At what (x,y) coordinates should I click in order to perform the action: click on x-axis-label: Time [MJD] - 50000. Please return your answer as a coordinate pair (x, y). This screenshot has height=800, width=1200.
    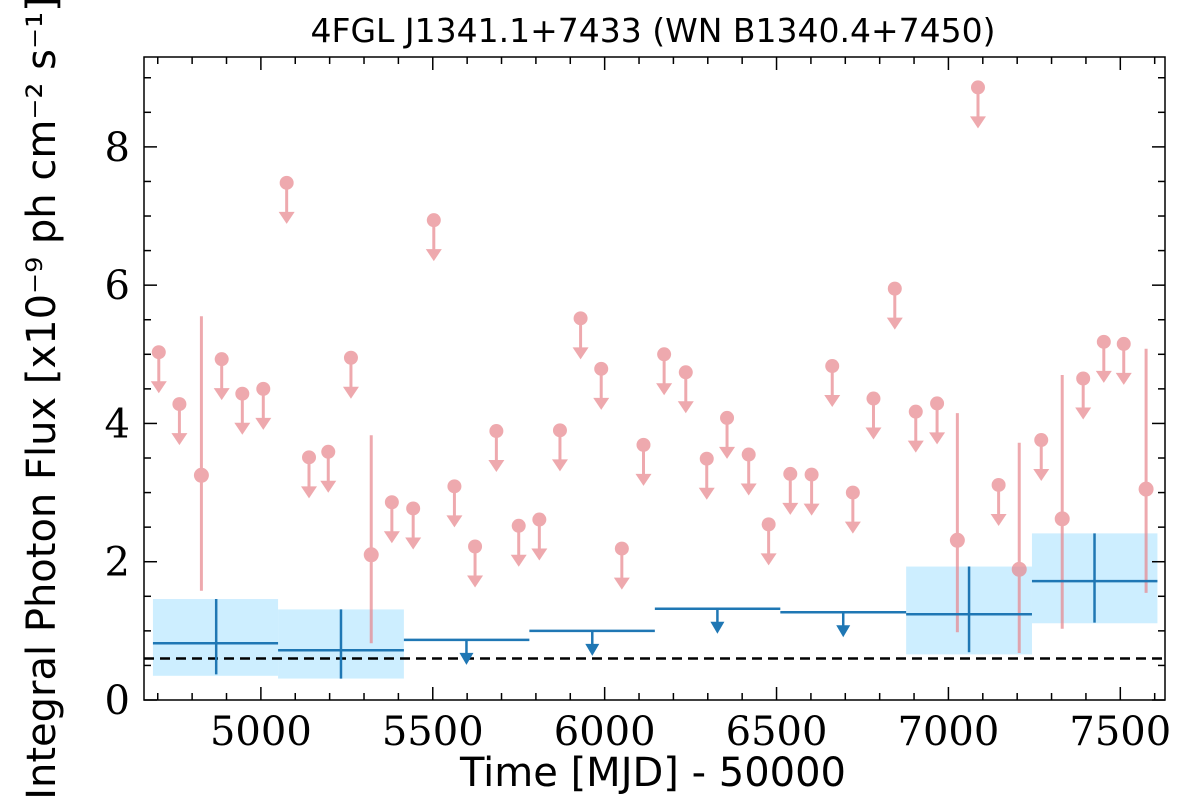
    Looking at the image, I should click on (652, 773).